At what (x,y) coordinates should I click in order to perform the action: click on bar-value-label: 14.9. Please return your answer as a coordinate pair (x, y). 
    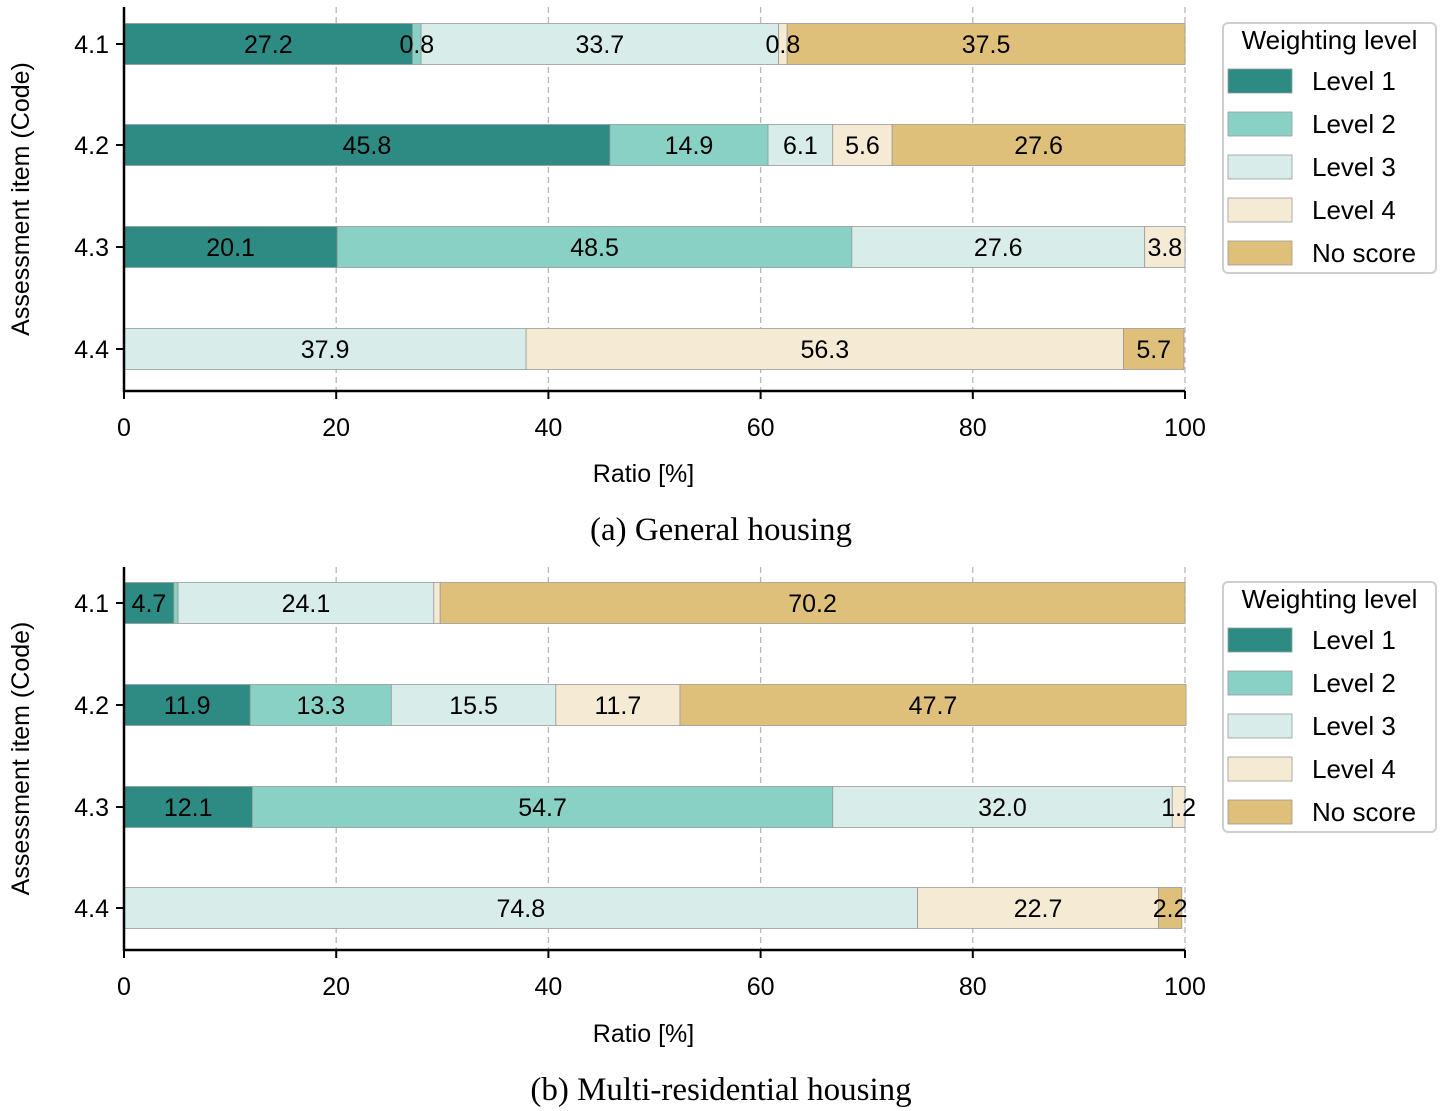
    Looking at the image, I should click on (689, 146).